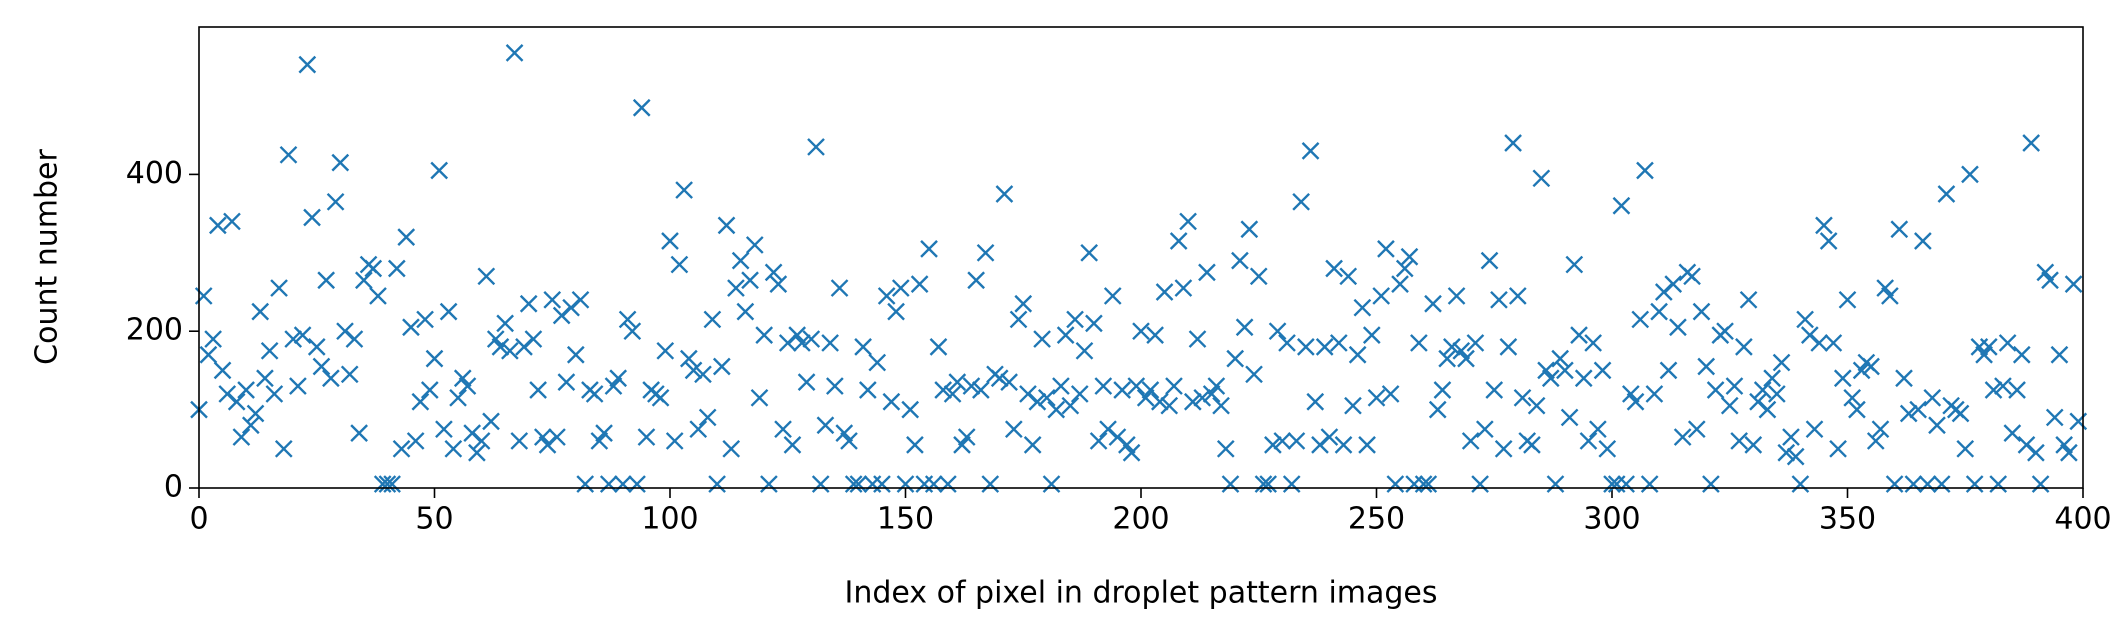 The width and height of the screenshot is (2125, 638). I want to click on y-axis-label: Count number, so click(47, 256).